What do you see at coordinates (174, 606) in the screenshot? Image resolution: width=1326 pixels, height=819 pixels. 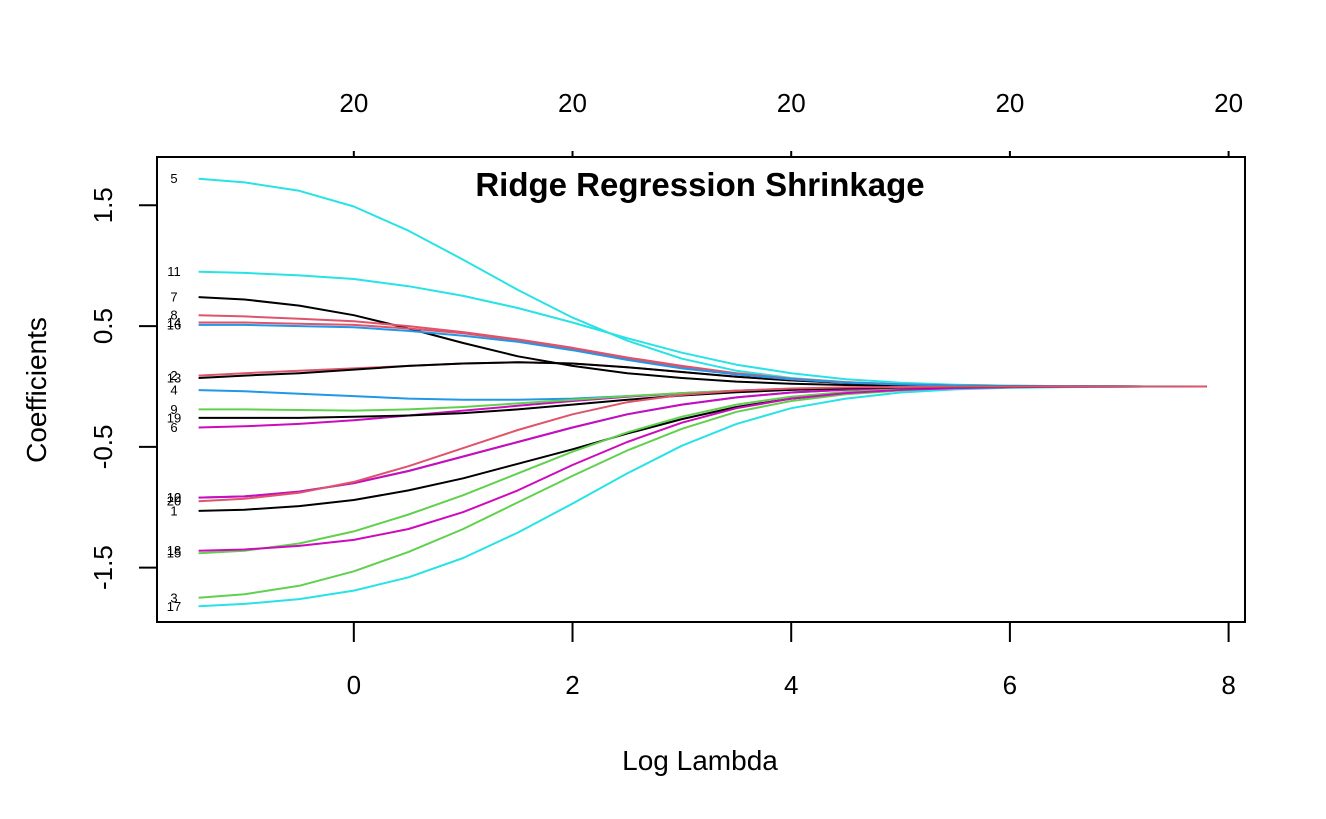 I see `coef-label-17: 17` at bounding box center [174, 606].